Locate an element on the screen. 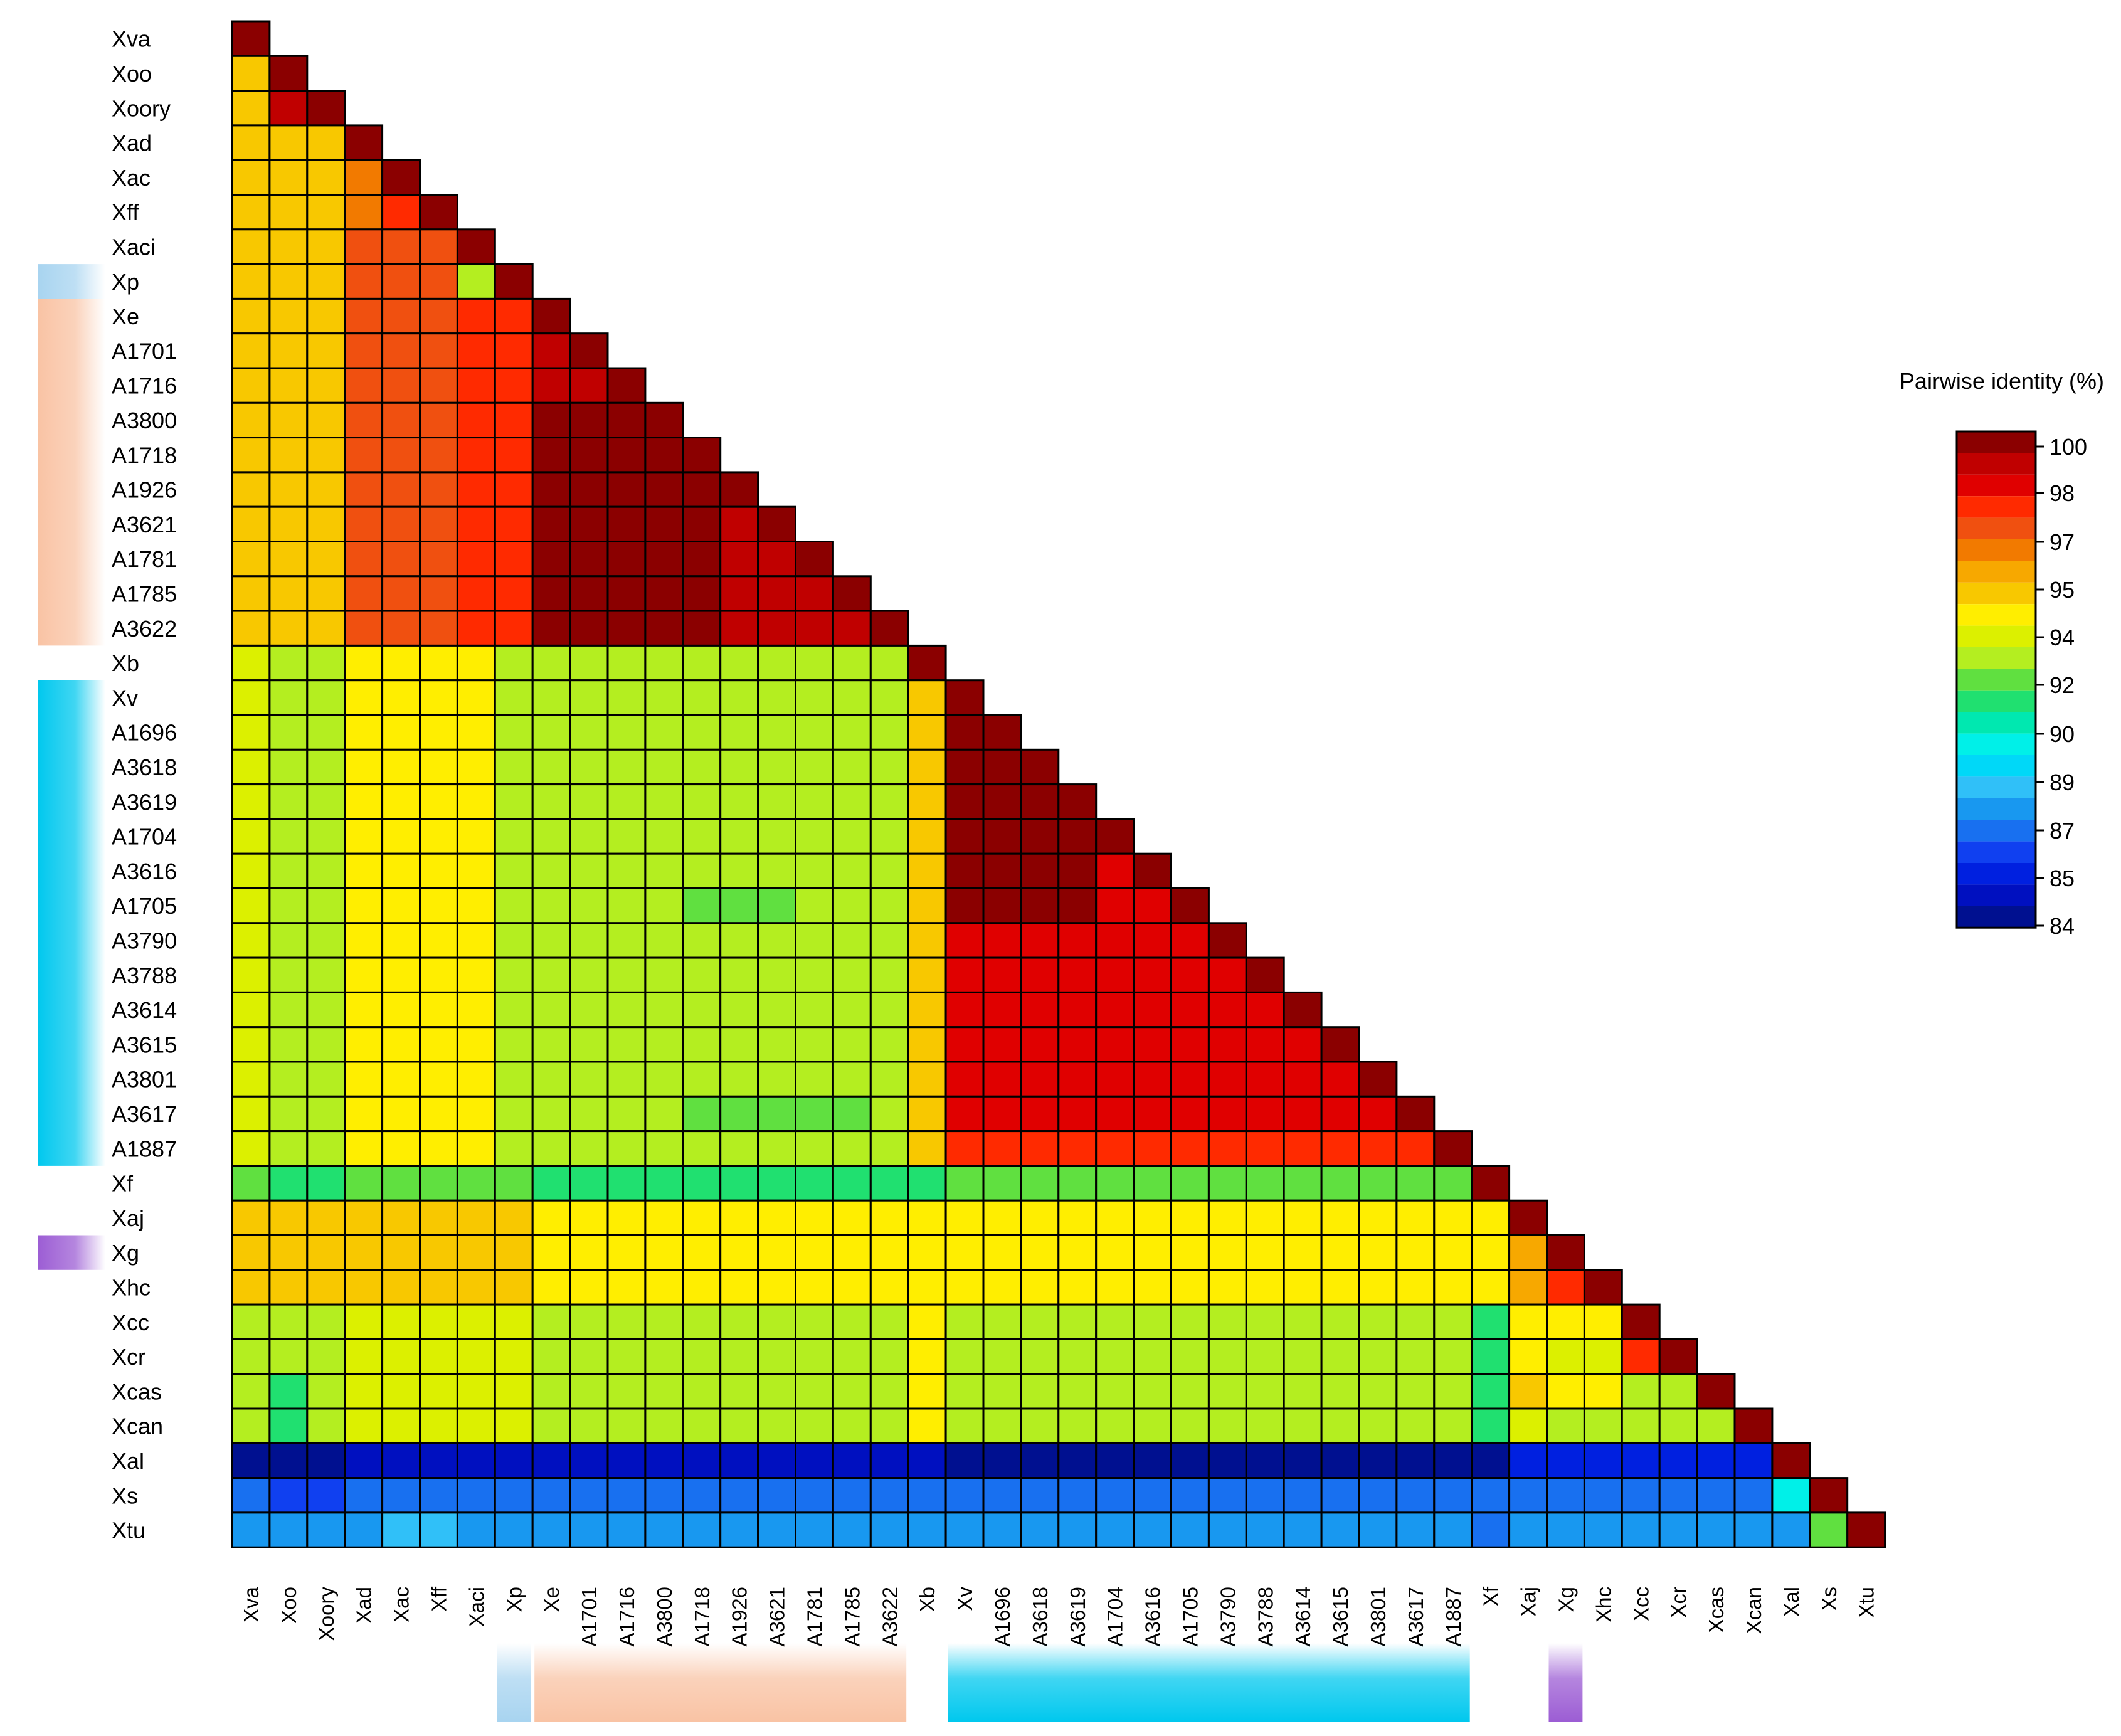 Image resolution: width=2121 pixels, height=1736 pixels. row-label: A1704 is located at coordinates (144, 837).